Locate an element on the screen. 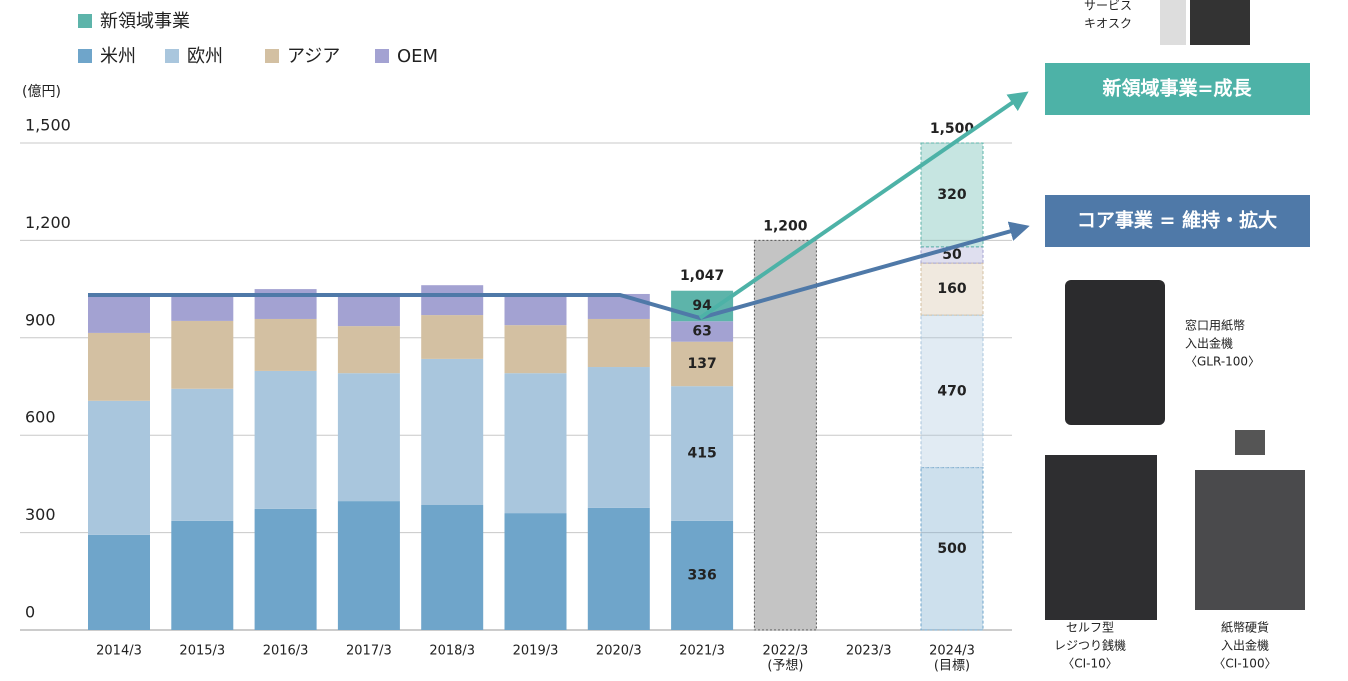 This screenshot has height=681, width=1348. product-caption: 〈GLR-100〉 is located at coordinates (1222, 362).